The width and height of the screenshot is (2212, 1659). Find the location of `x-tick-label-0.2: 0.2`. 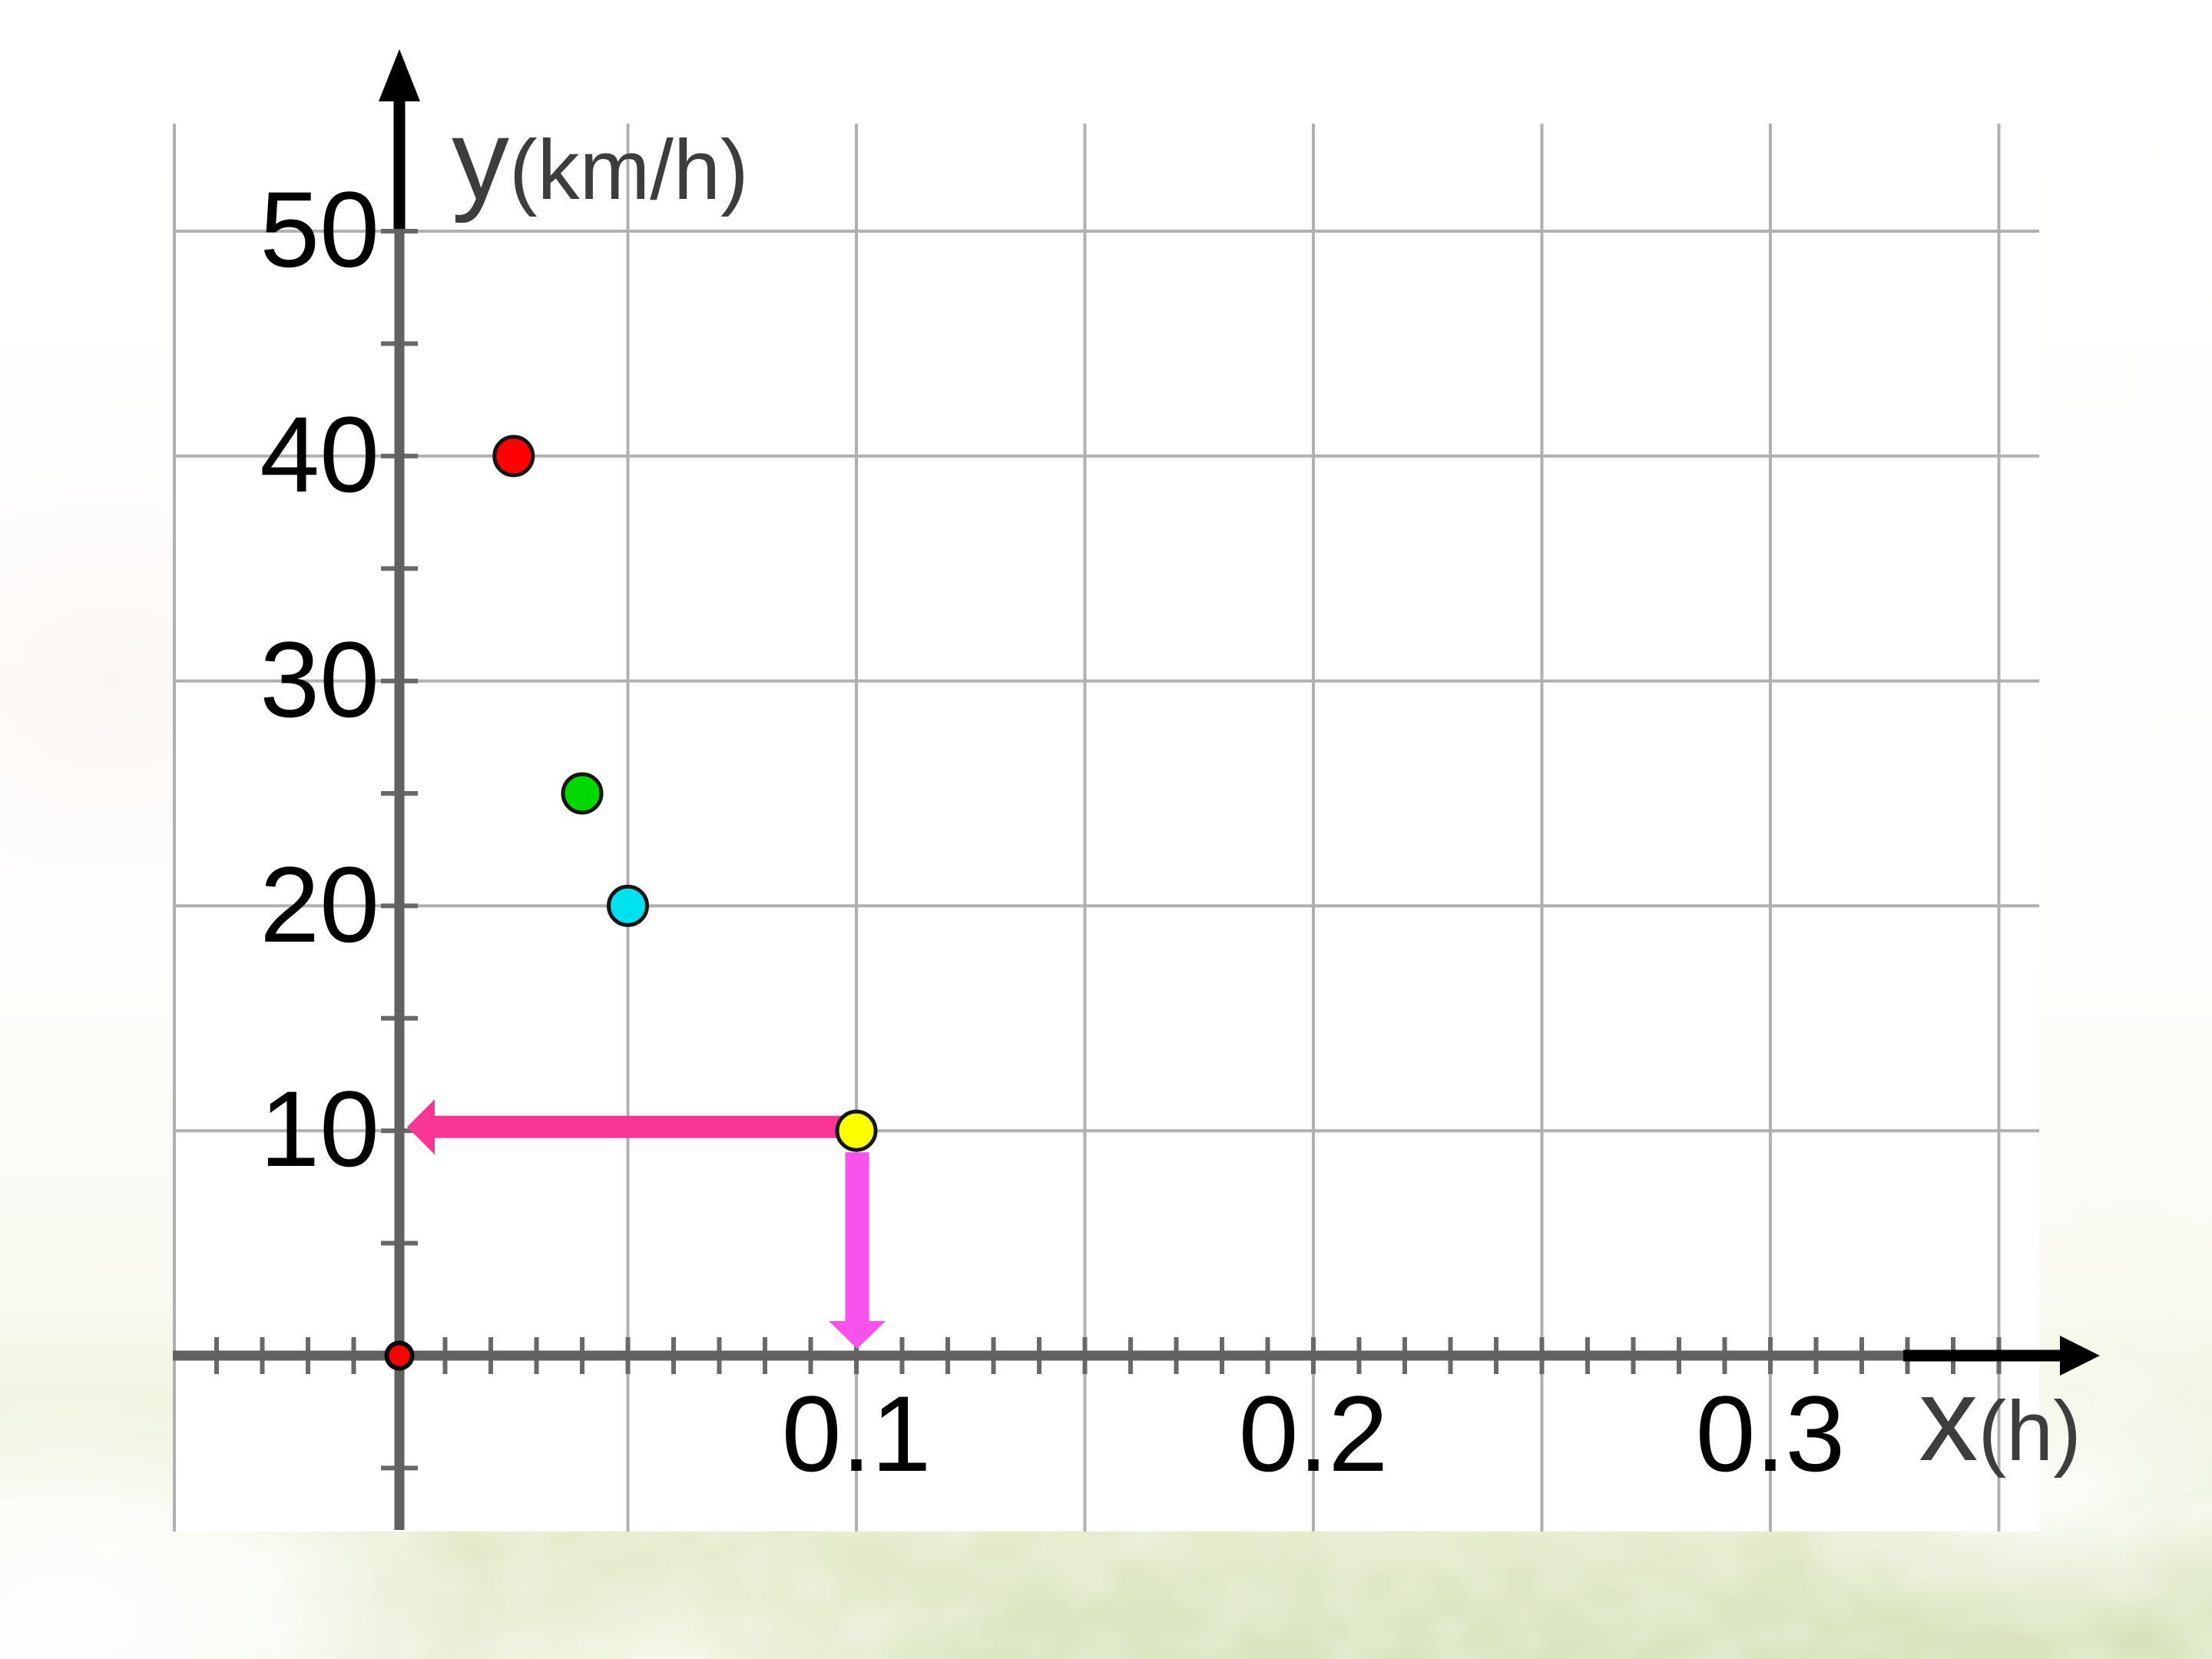

x-tick-label-0.2: 0.2 is located at coordinates (1313, 1433).